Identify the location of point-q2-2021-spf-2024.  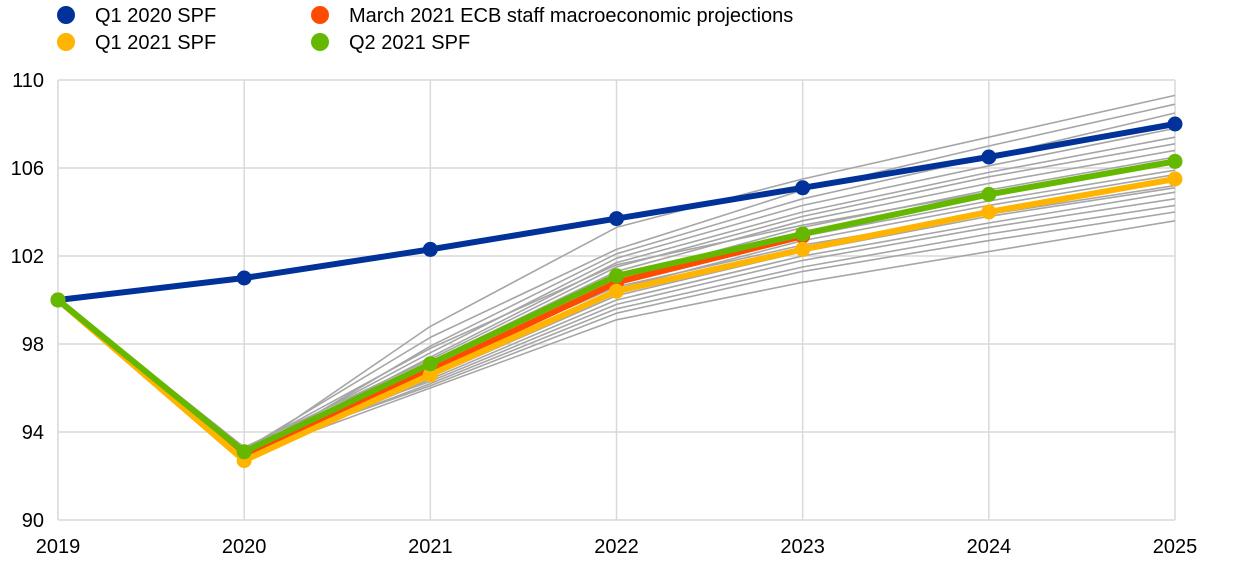
(989, 194).